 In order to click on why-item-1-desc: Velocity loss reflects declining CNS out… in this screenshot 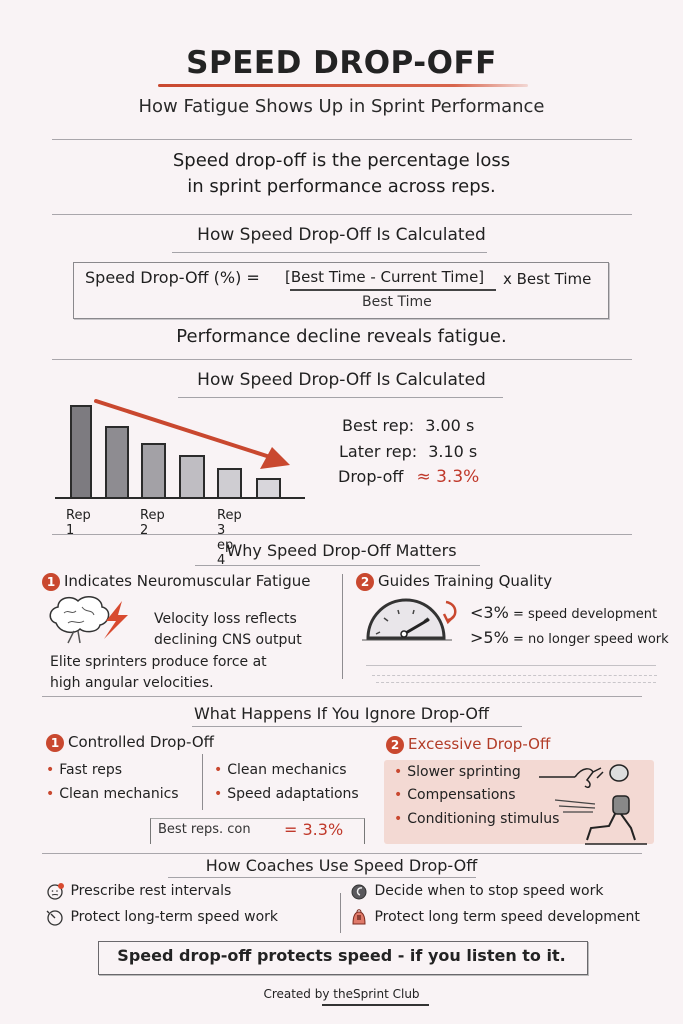, I will do `click(228, 630)`.